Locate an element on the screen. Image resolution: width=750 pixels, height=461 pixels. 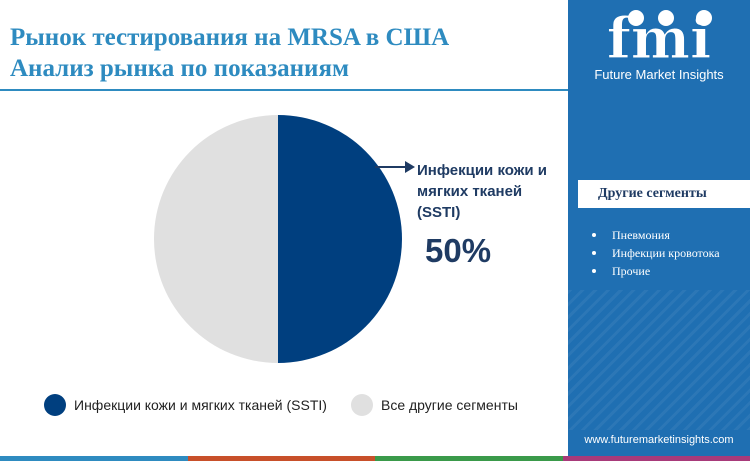
title-line-1: Рынок тестирования на MRSA в США is located at coordinates (230, 37).